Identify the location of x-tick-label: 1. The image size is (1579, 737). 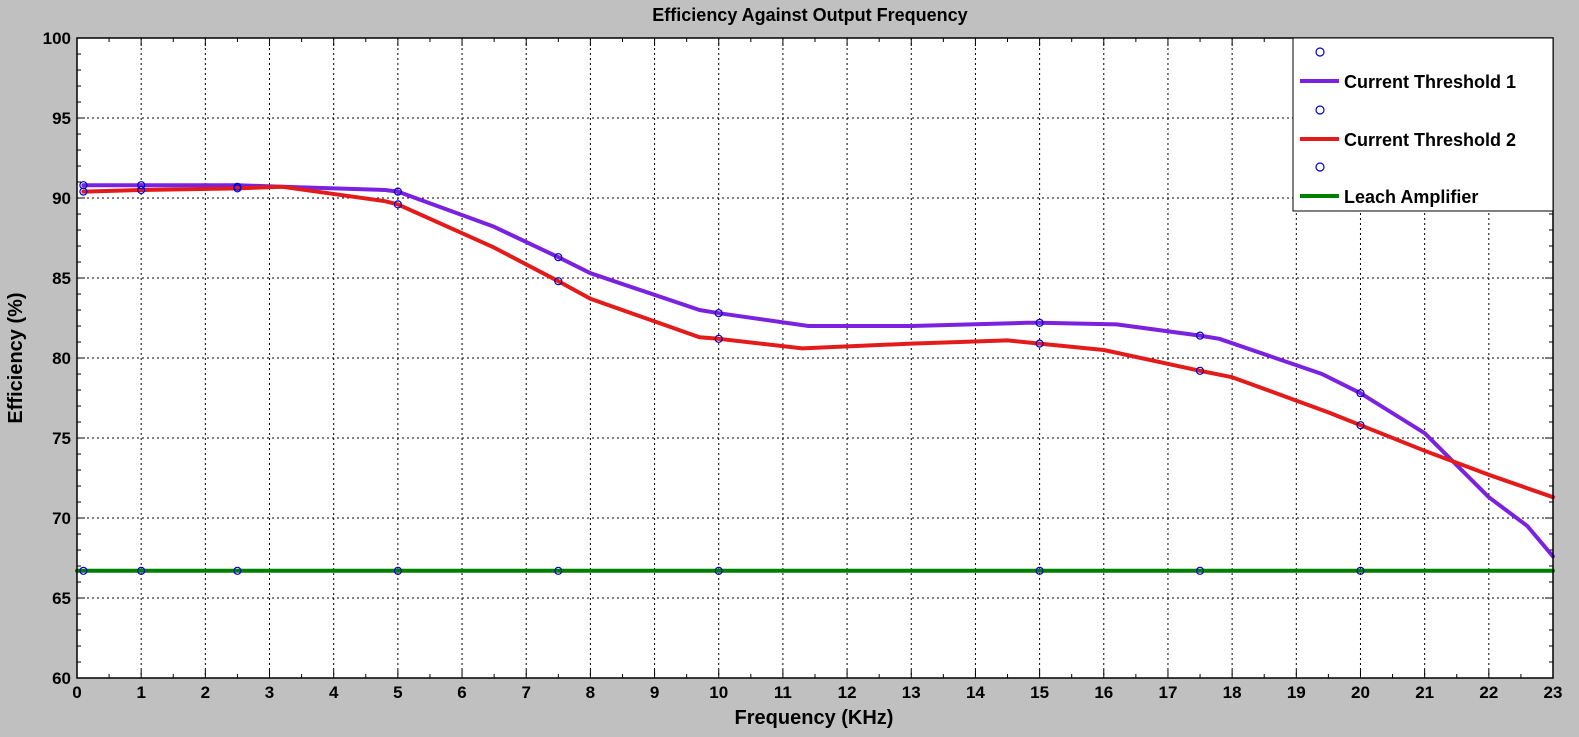
(140, 692).